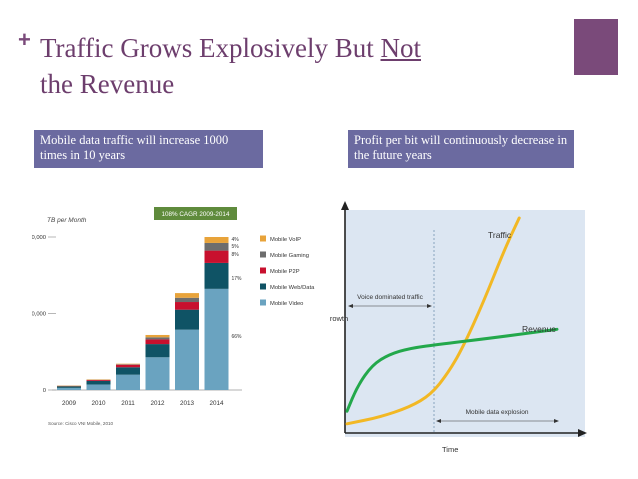 The width and height of the screenshot is (638, 479). I want to click on bar-segment-mobile-web-data-2010, so click(98, 382).